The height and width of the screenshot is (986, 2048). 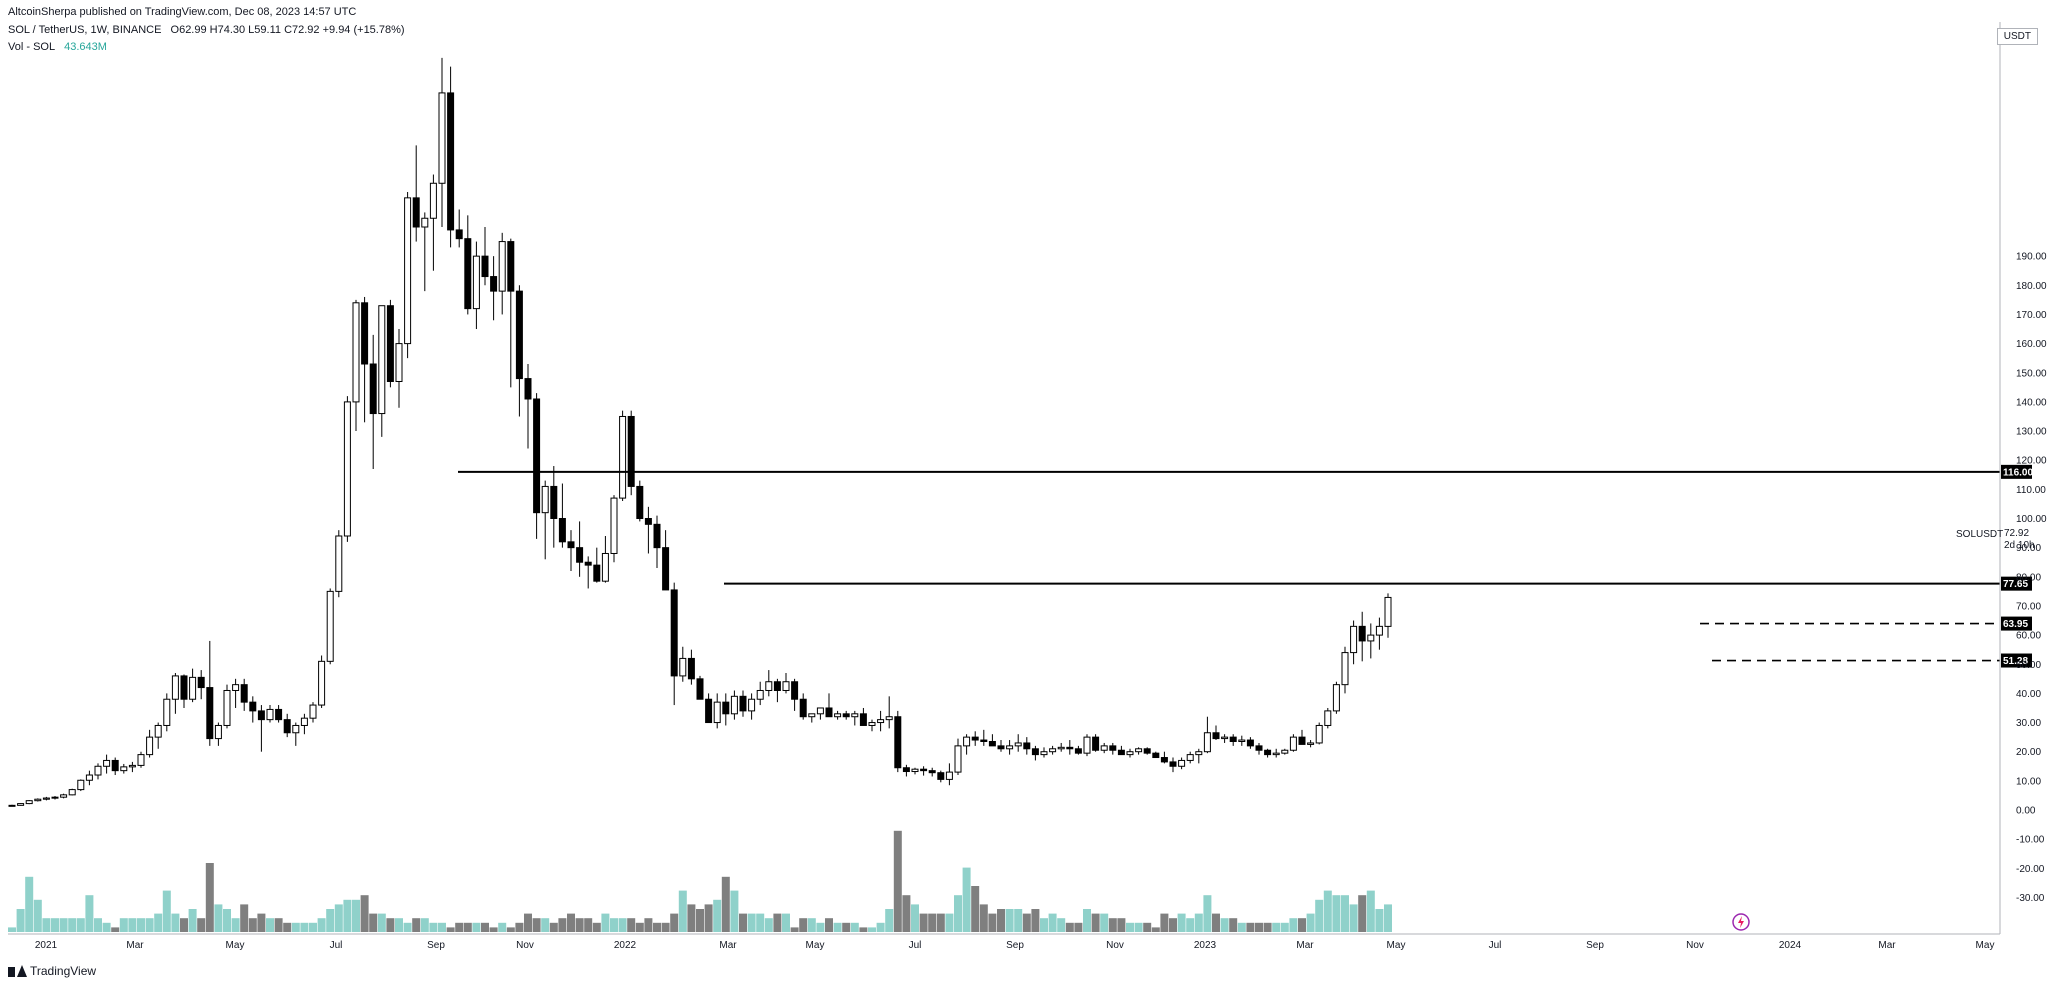 What do you see at coordinates (2030, 869) in the screenshot?
I see `price-tick-label: -20.00` at bounding box center [2030, 869].